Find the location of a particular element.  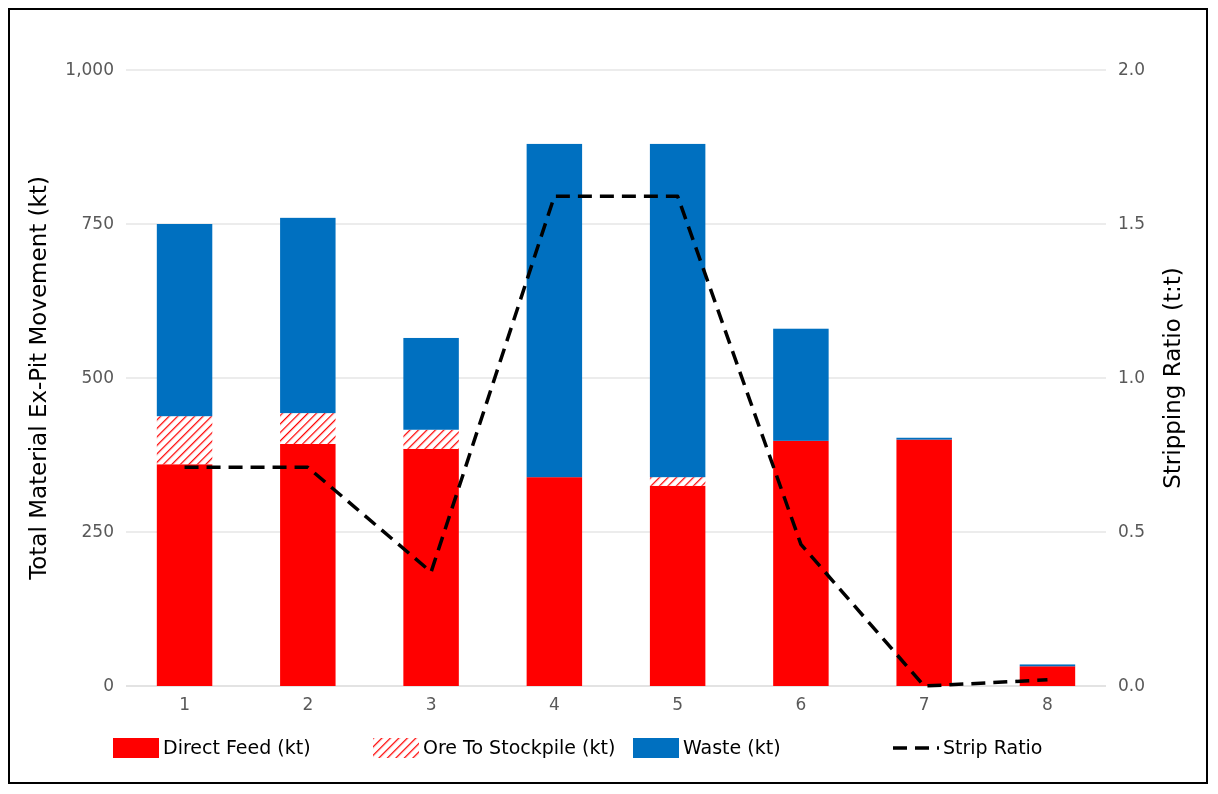

legend-label: Direct Feed (kt) is located at coordinates (237, 746).